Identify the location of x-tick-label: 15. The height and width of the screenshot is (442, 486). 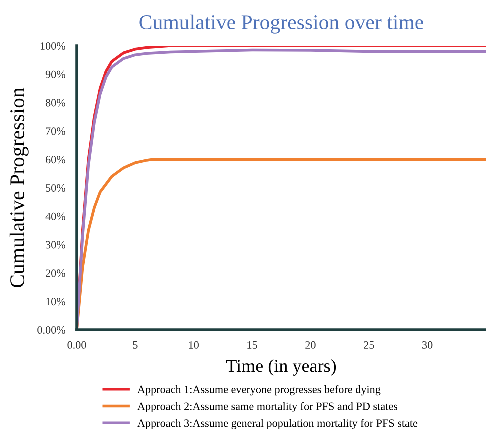
(253, 345).